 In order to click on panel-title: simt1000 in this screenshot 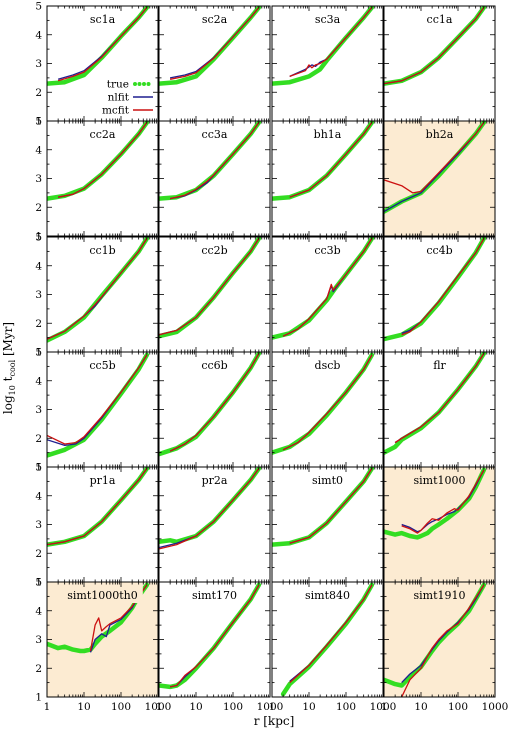, I will do `click(439, 480)`.